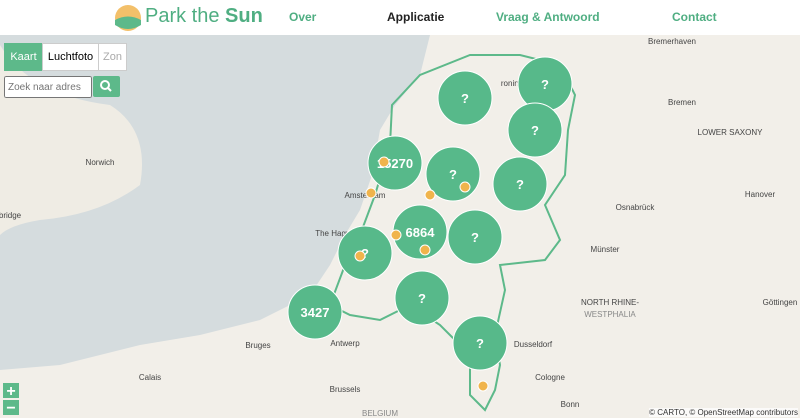 This screenshot has width=800, height=418. I want to click on map-label: Amsterdam, so click(365, 195).